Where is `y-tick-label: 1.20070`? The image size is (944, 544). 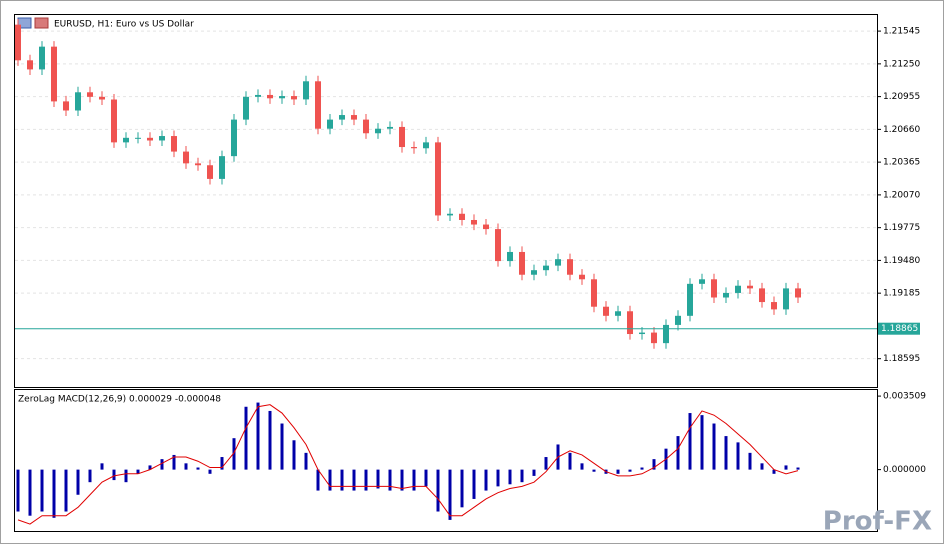
y-tick-label: 1.20070 is located at coordinates (901, 195).